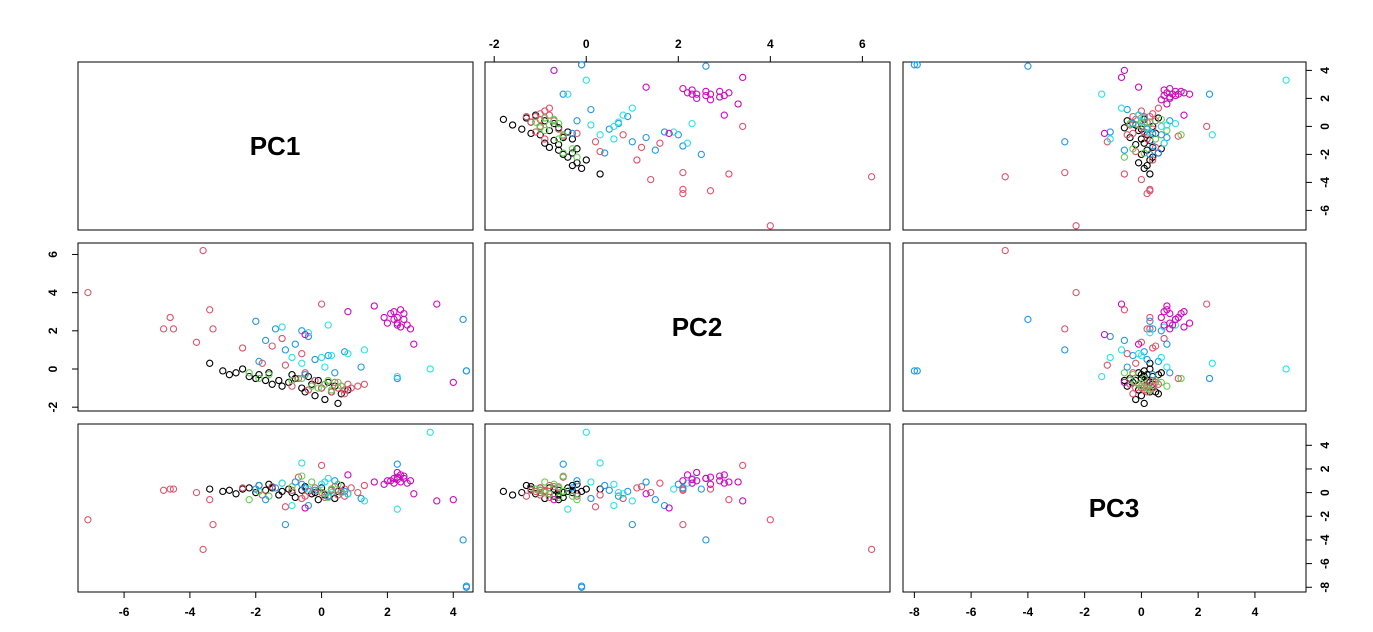 This screenshot has height=632, width=1373. I want to click on x-tick-label-pc3-bottom: 4, so click(1255, 612).